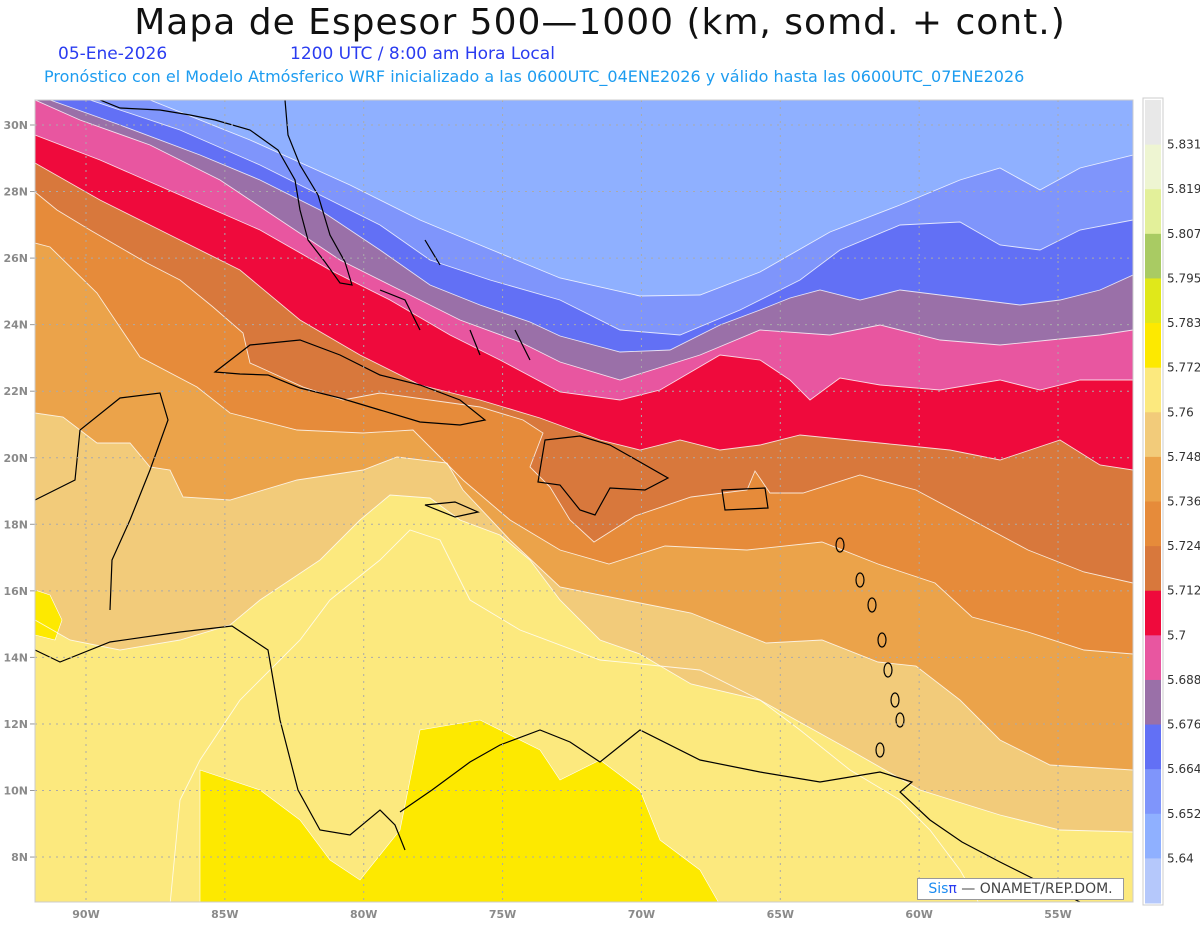 The width and height of the screenshot is (1200, 927). What do you see at coordinates (502, 914) in the screenshot?
I see `lon-label: 75W` at bounding box center [502, 914].